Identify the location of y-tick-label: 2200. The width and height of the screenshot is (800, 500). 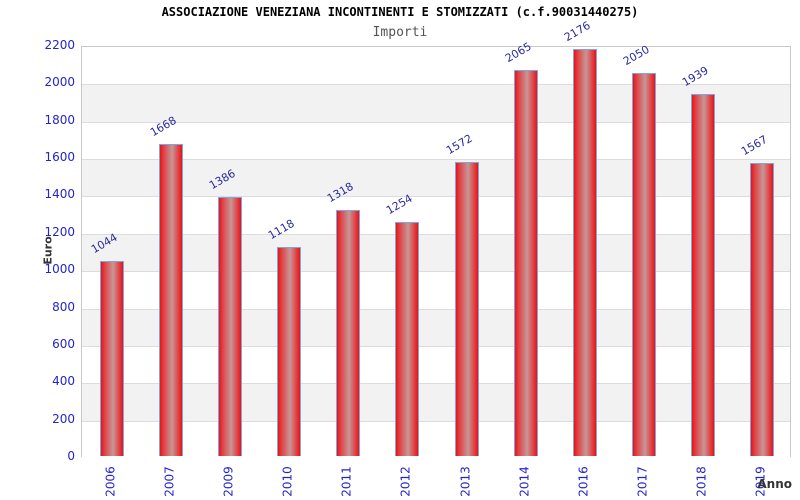
(59, 45).